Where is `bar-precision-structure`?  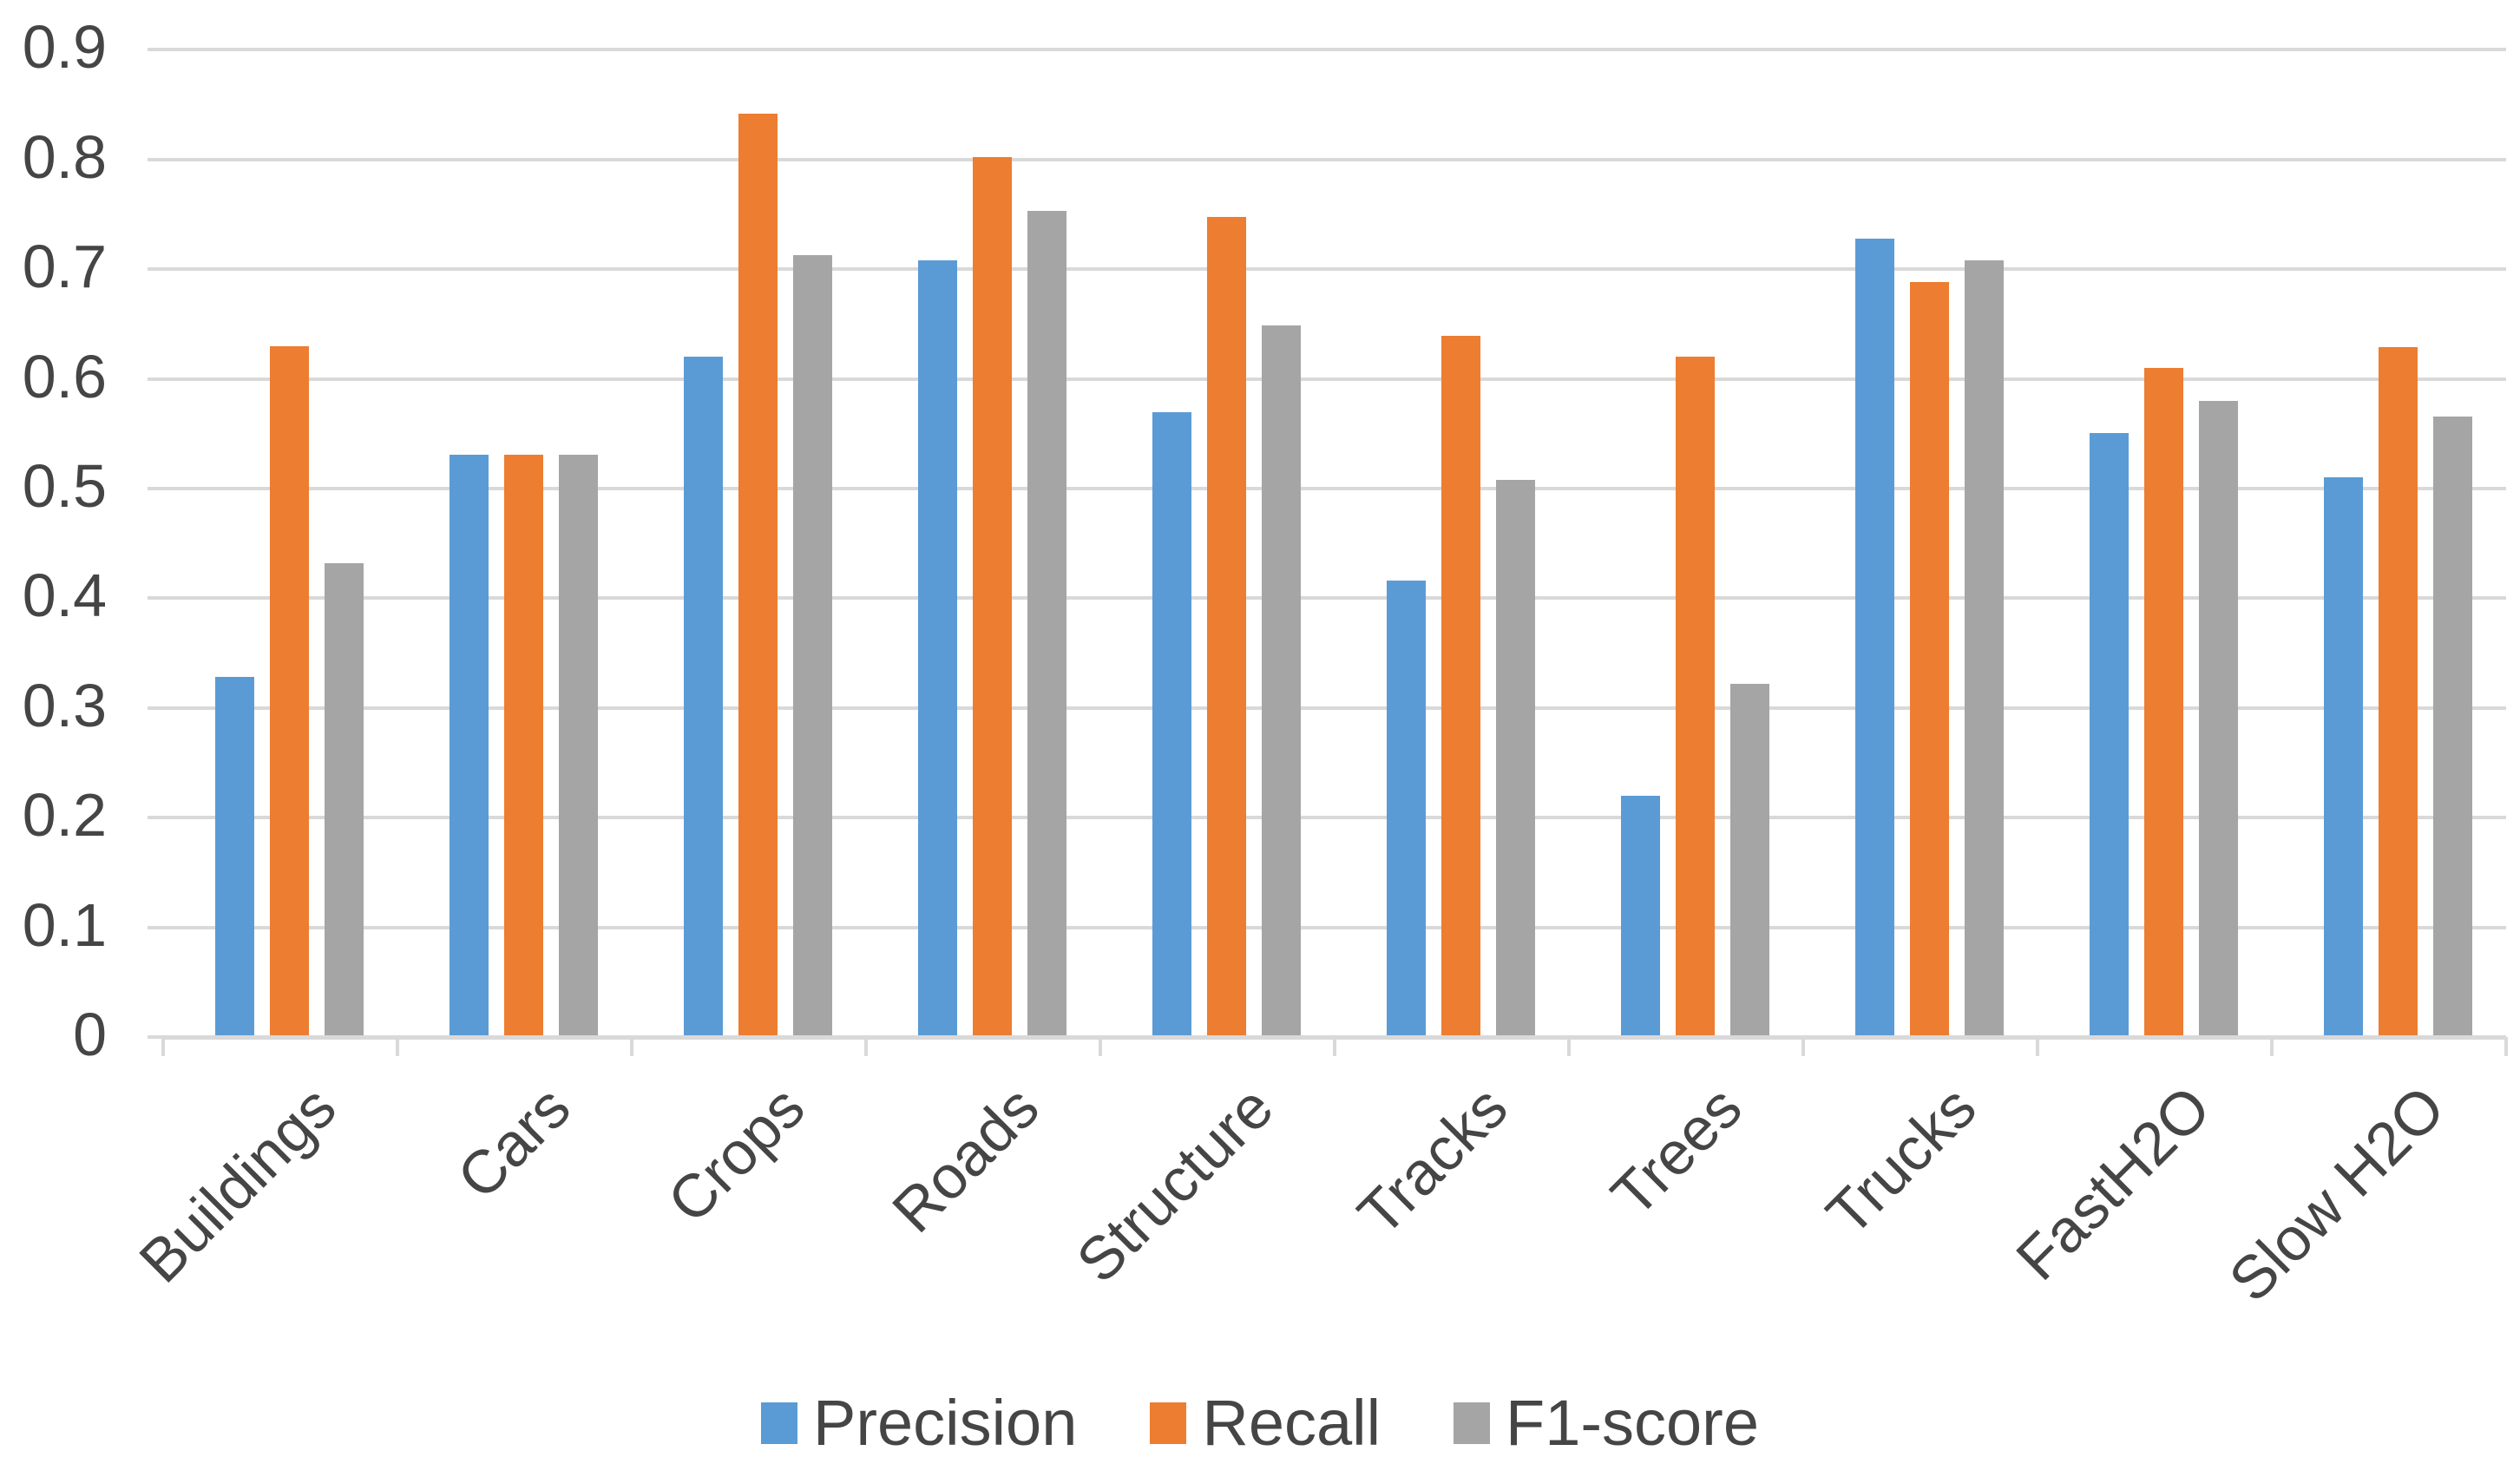
bar-precision-structure is located at coordinates (1171, 724).